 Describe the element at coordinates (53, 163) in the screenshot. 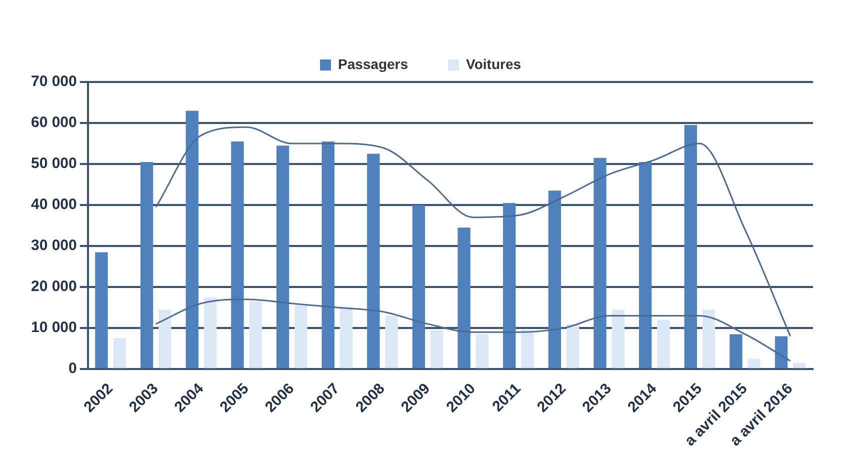

I see `y-tick-label: 50 000` at that location.